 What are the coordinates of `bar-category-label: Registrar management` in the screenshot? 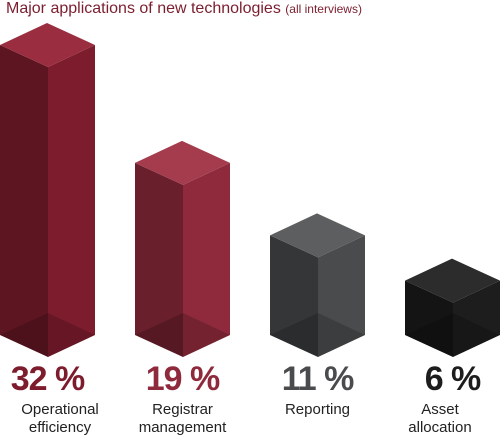 It's located at (182, 418).